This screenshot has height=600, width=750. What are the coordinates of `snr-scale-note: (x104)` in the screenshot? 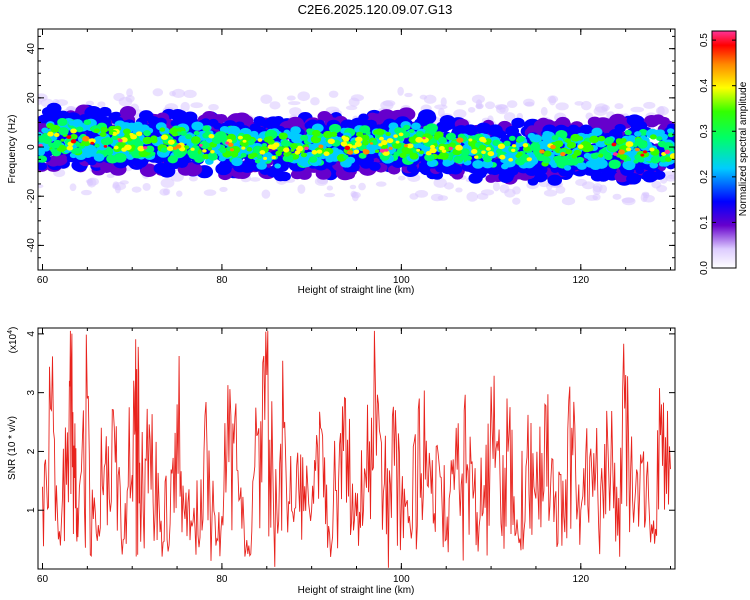 It's located at (13, 340).